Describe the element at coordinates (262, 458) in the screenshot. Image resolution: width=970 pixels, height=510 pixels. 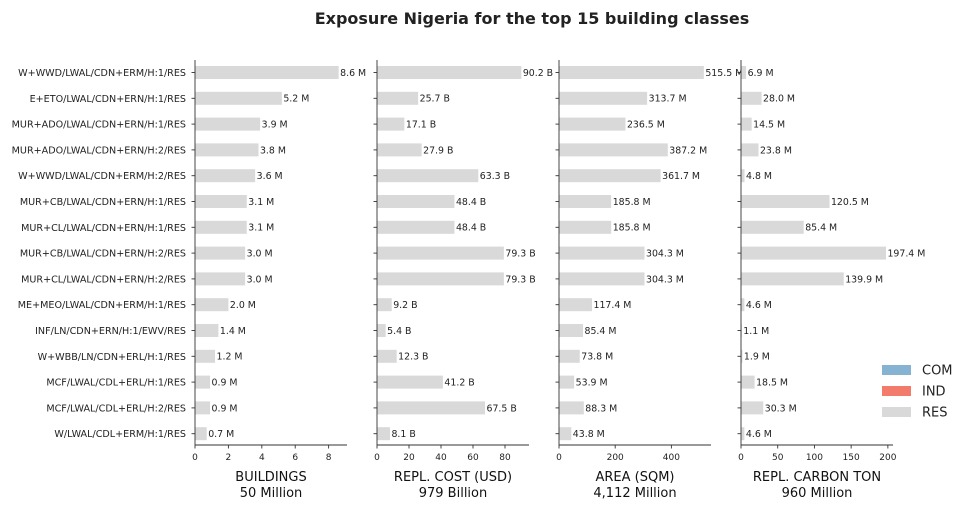
I see `x-tick-label: 4` at that location.